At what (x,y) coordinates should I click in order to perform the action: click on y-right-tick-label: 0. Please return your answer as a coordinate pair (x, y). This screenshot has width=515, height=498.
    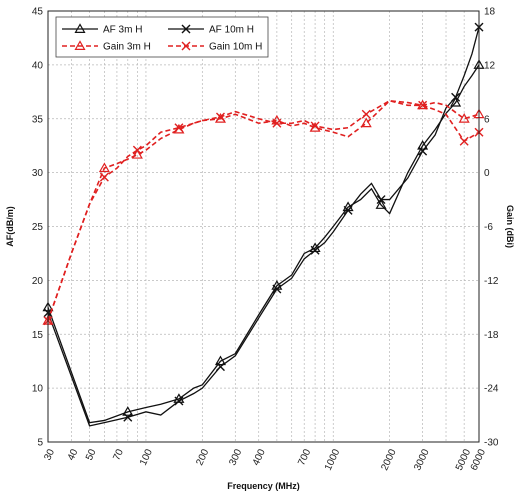
    Looking at the image, I should click on (487, 173).